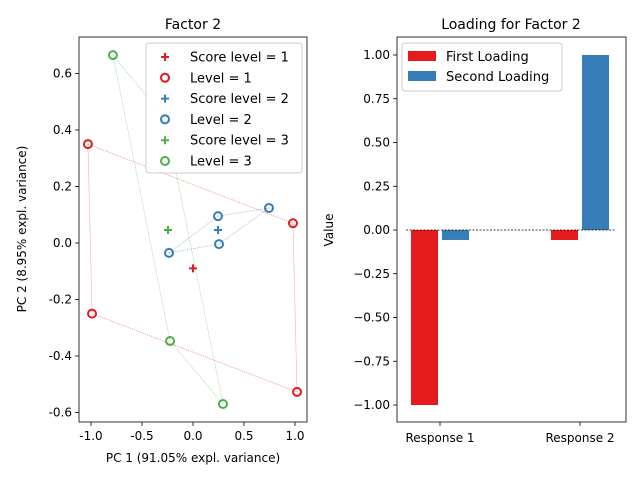 This screenshot has width=640, height=484. Describe the element at coordinates (90, 436) in the screenshot. I see `x-tick-label: -1.0` at that location.